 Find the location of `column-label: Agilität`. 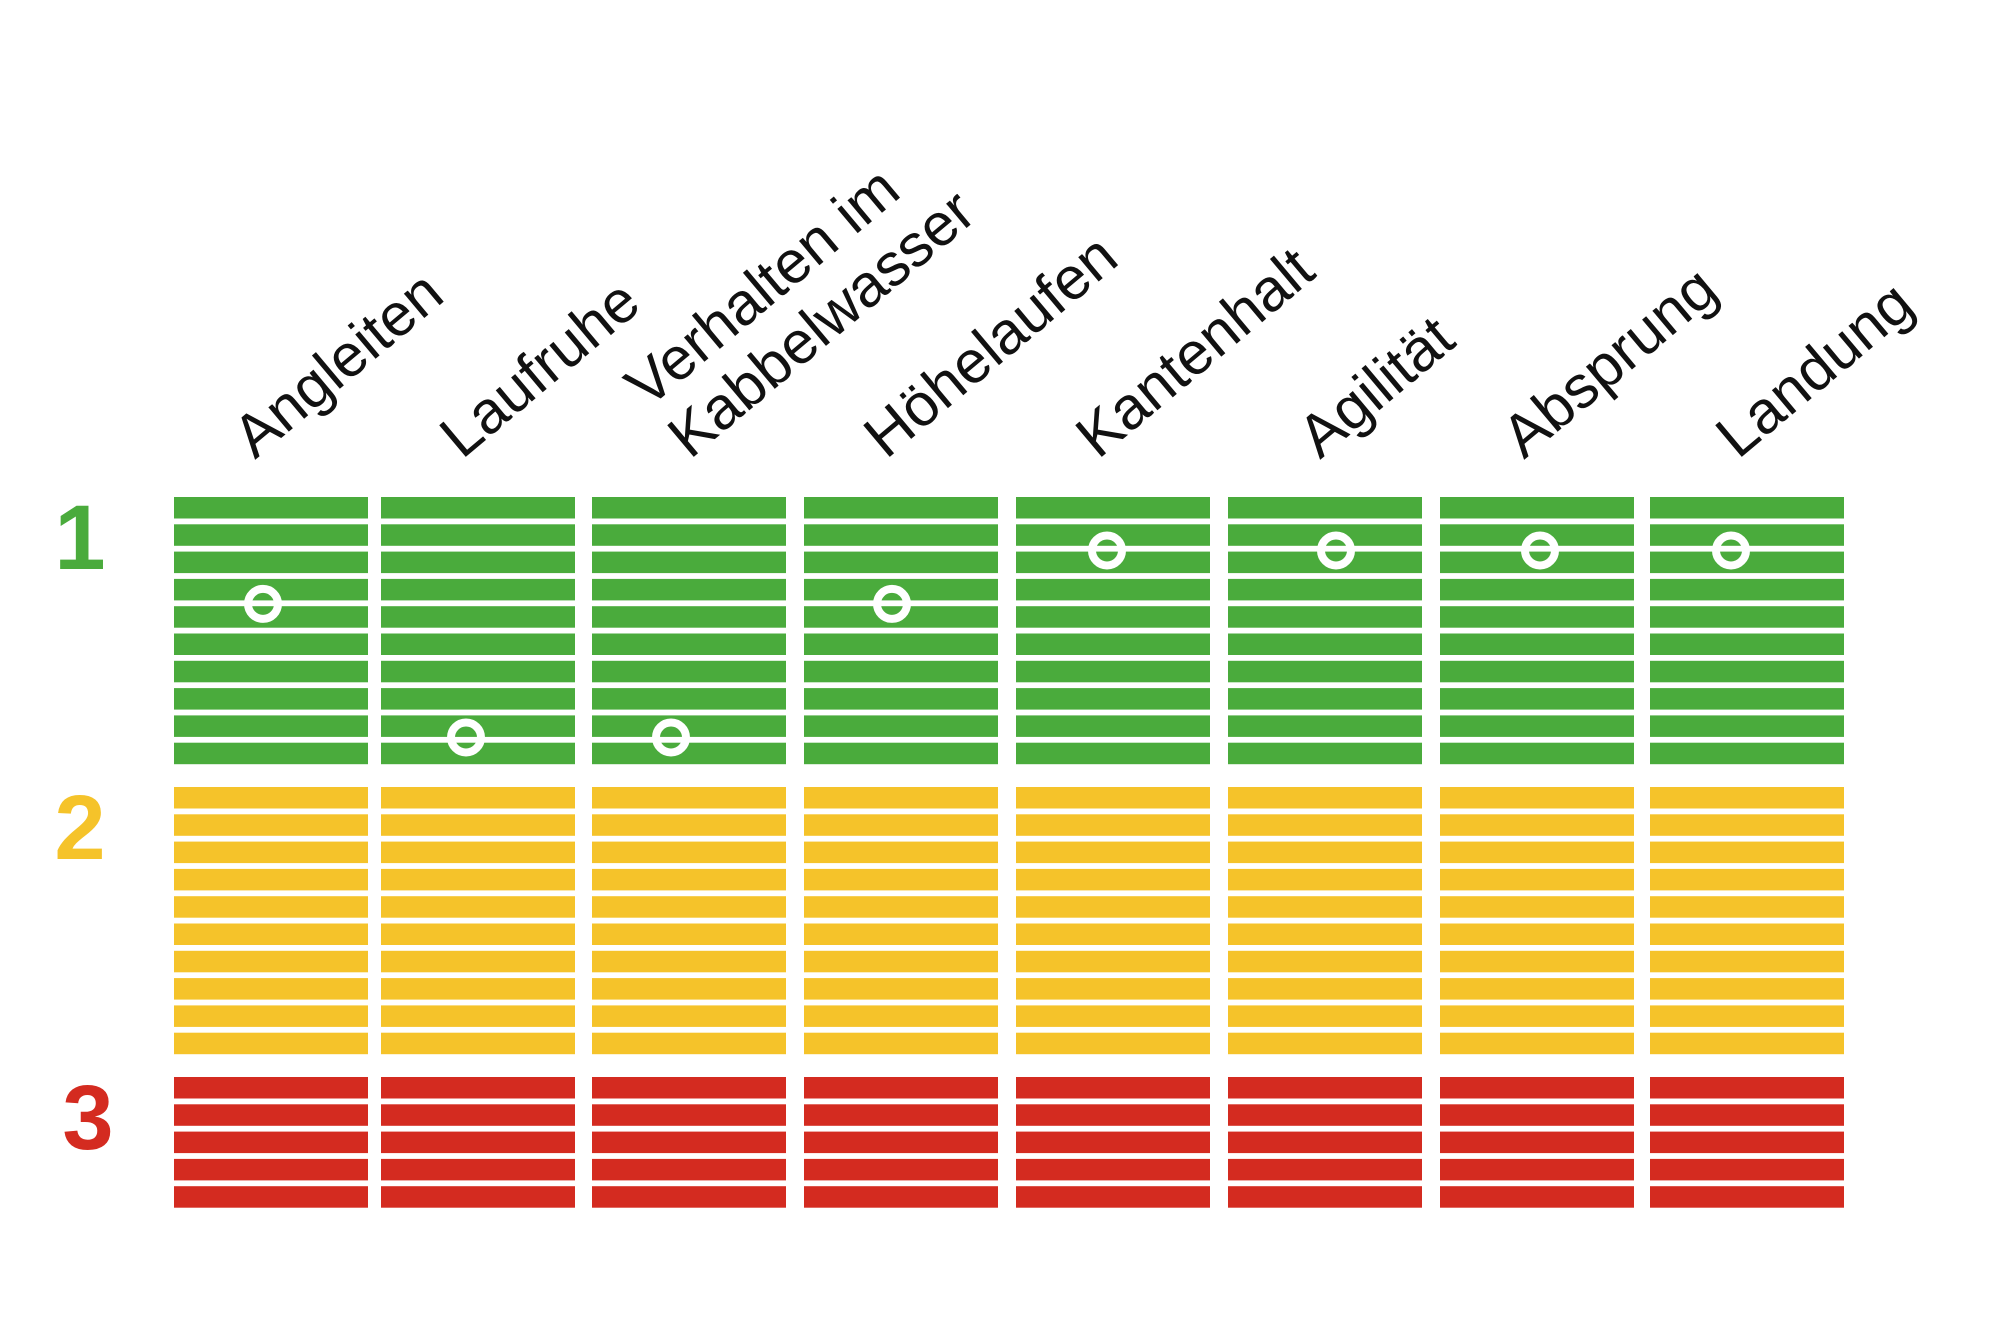

column-label: Agilität is located at coordinates (1375, 386).